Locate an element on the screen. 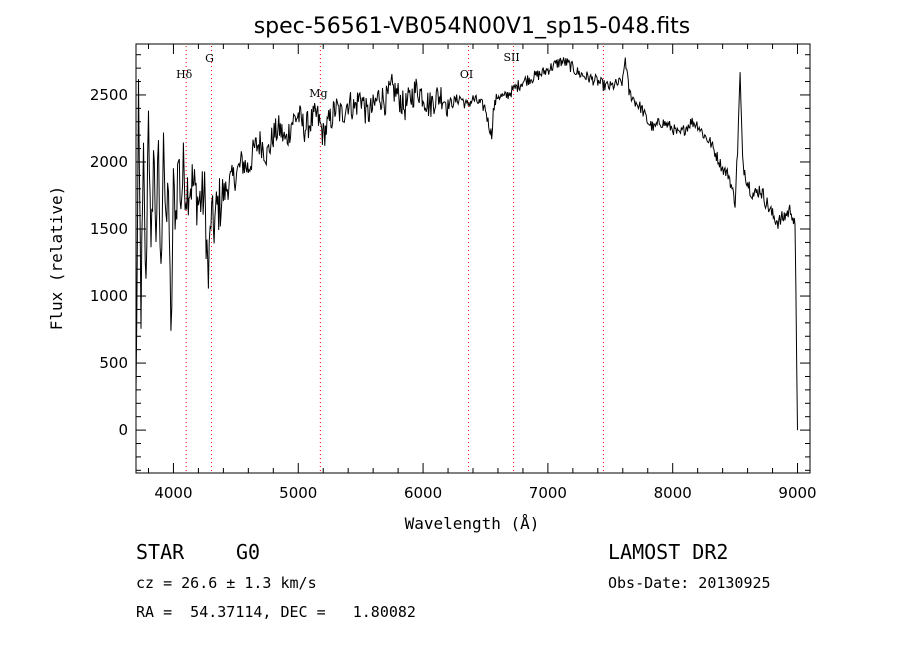 This screenshot has height=650, width=900. y-tick-label: 500 is located at coordinates (113, 363).